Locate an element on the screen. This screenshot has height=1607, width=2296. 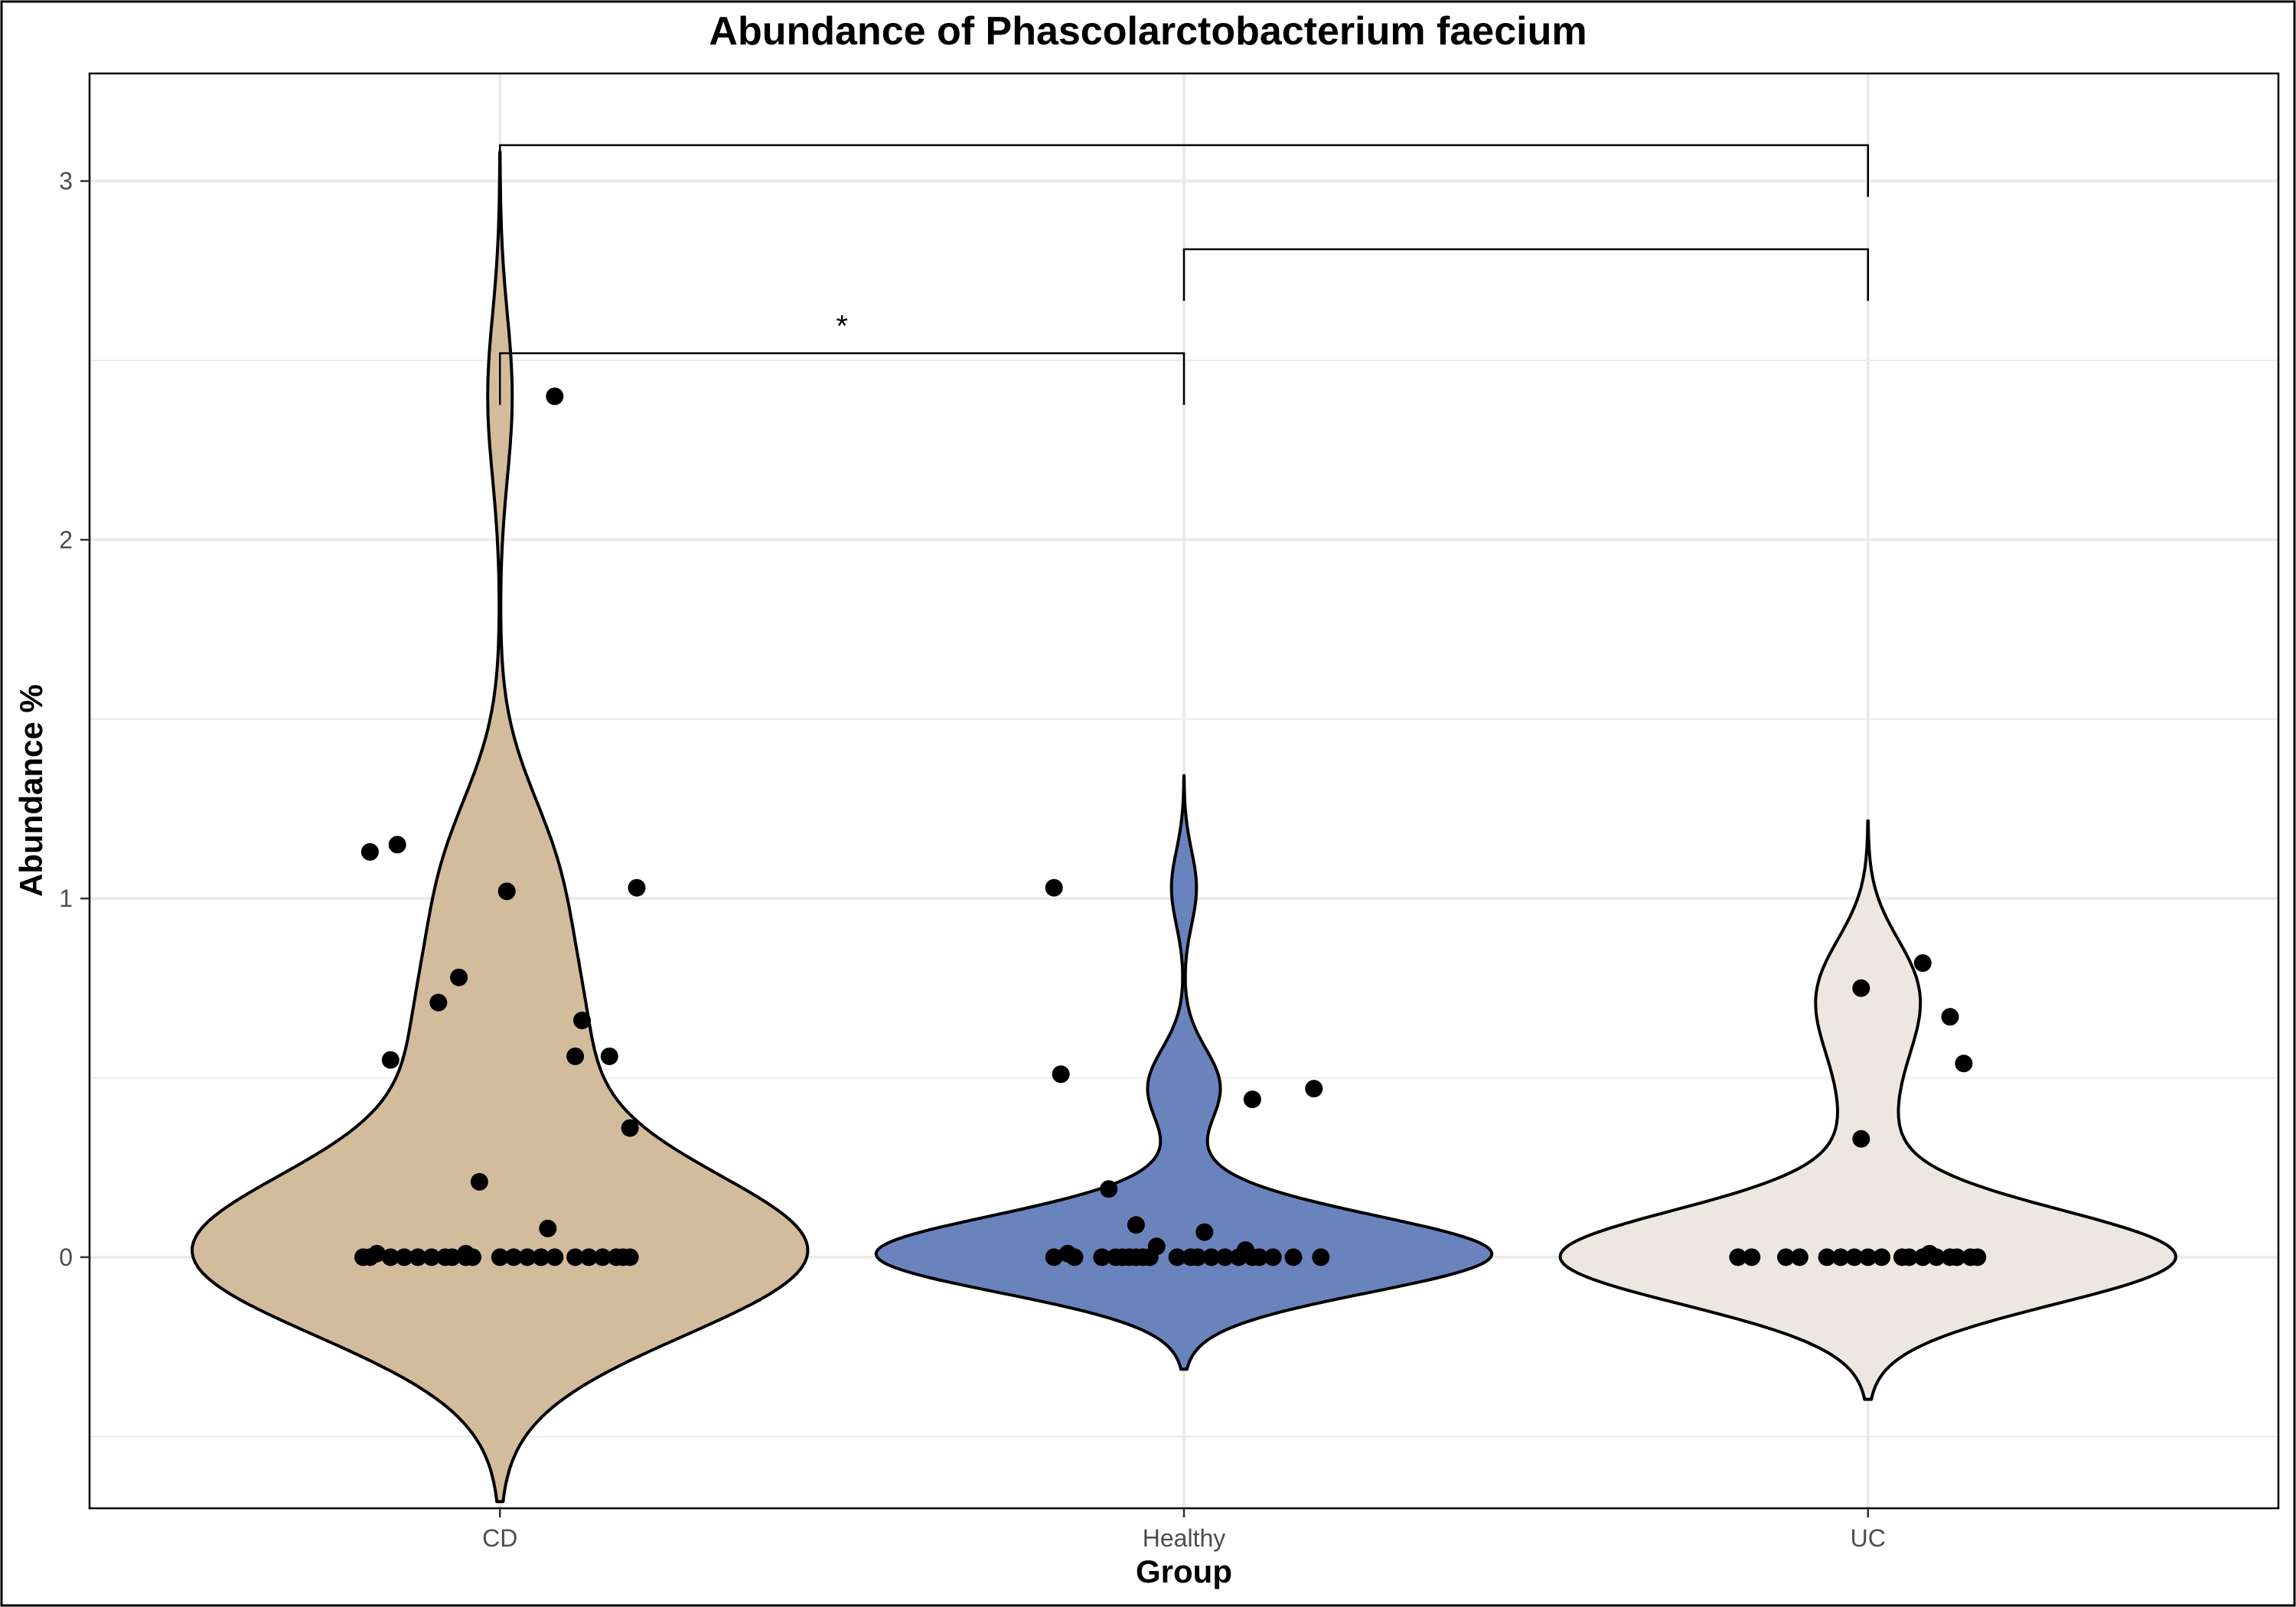
significance-brackets: * is located at coordinates (1184, 275).